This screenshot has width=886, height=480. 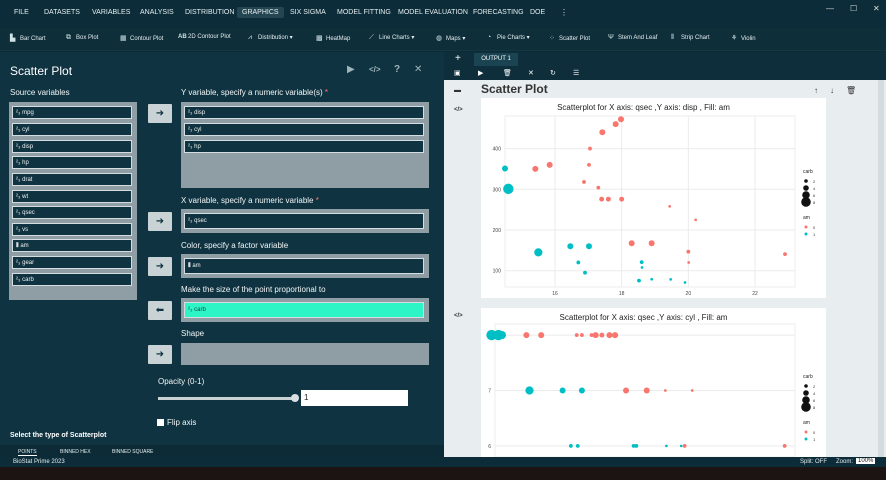 What do you see at coordinates (531, 73) in the screenshot?
I see `clear-icon: ✕` at bounding box center [531, 73].